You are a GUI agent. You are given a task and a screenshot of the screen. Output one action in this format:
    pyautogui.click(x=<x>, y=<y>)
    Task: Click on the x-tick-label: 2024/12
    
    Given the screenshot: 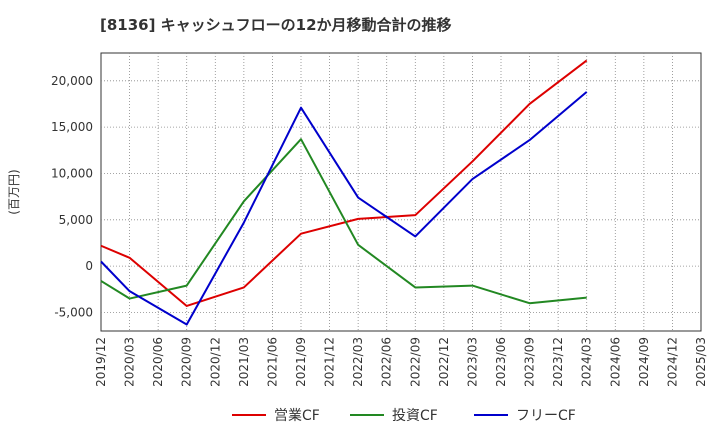 What is the action you would take?
    pyautogui.click(x=672, y=362)
    